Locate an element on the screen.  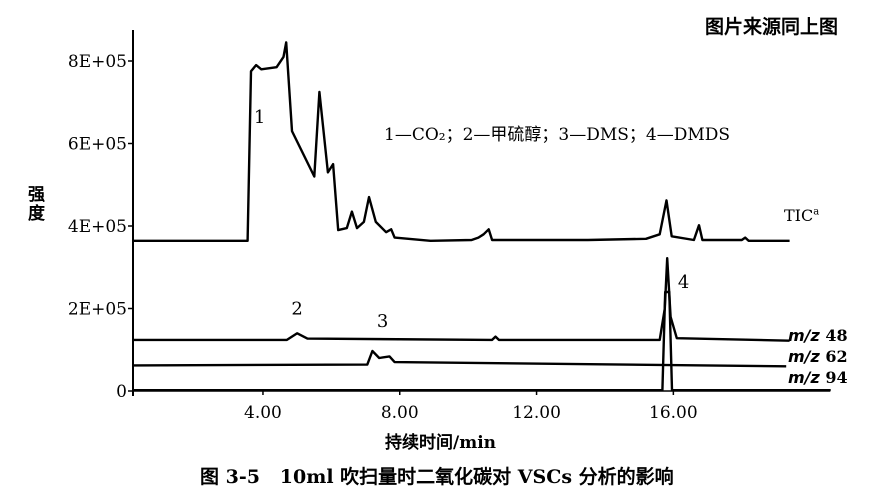
y-tick-label: 8E+05 is located at coordinates (97, 62).